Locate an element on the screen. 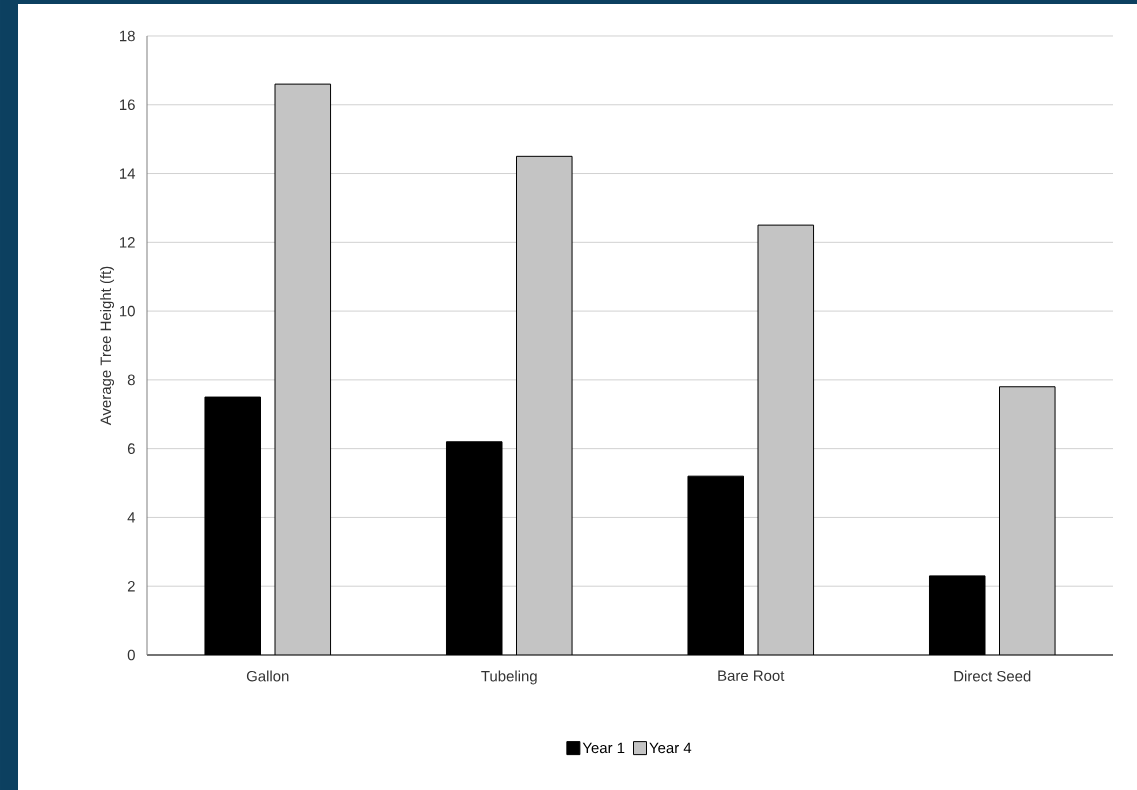 Image resolution: width=1137 pixels, height=790 pixels. y-tick-label: 6 is located at coordinates (131, 448).